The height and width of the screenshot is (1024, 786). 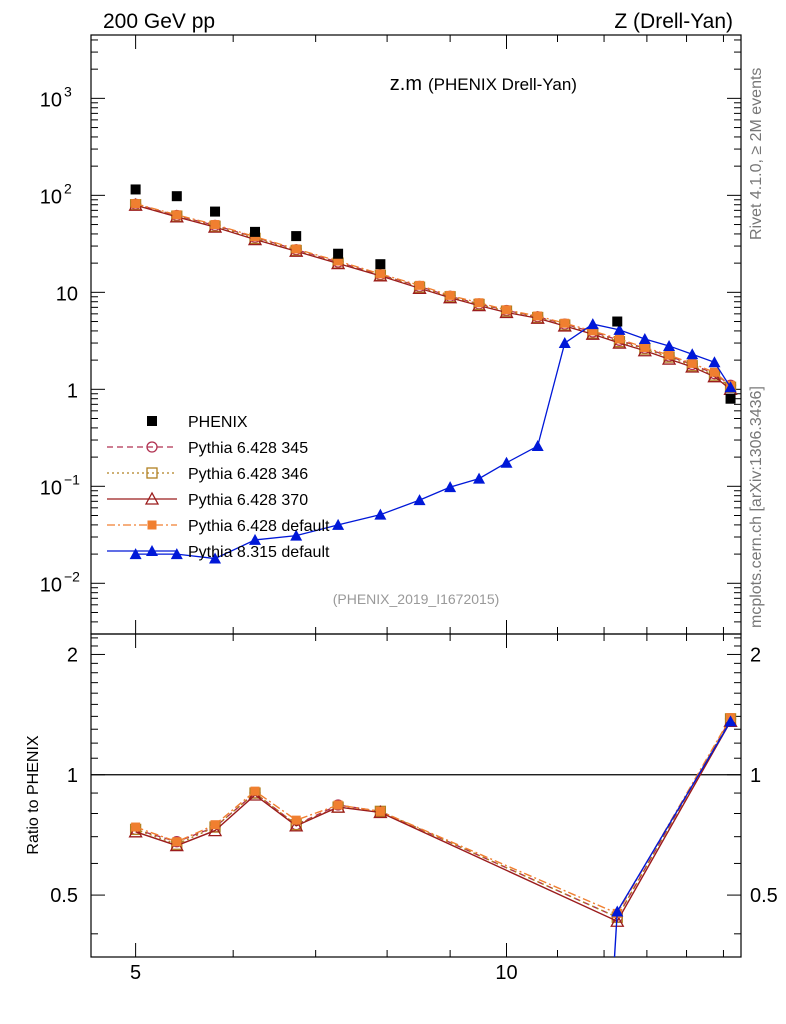 I want to click on ratio-line-pythia-6-428-default, so click(x=433, y=816).